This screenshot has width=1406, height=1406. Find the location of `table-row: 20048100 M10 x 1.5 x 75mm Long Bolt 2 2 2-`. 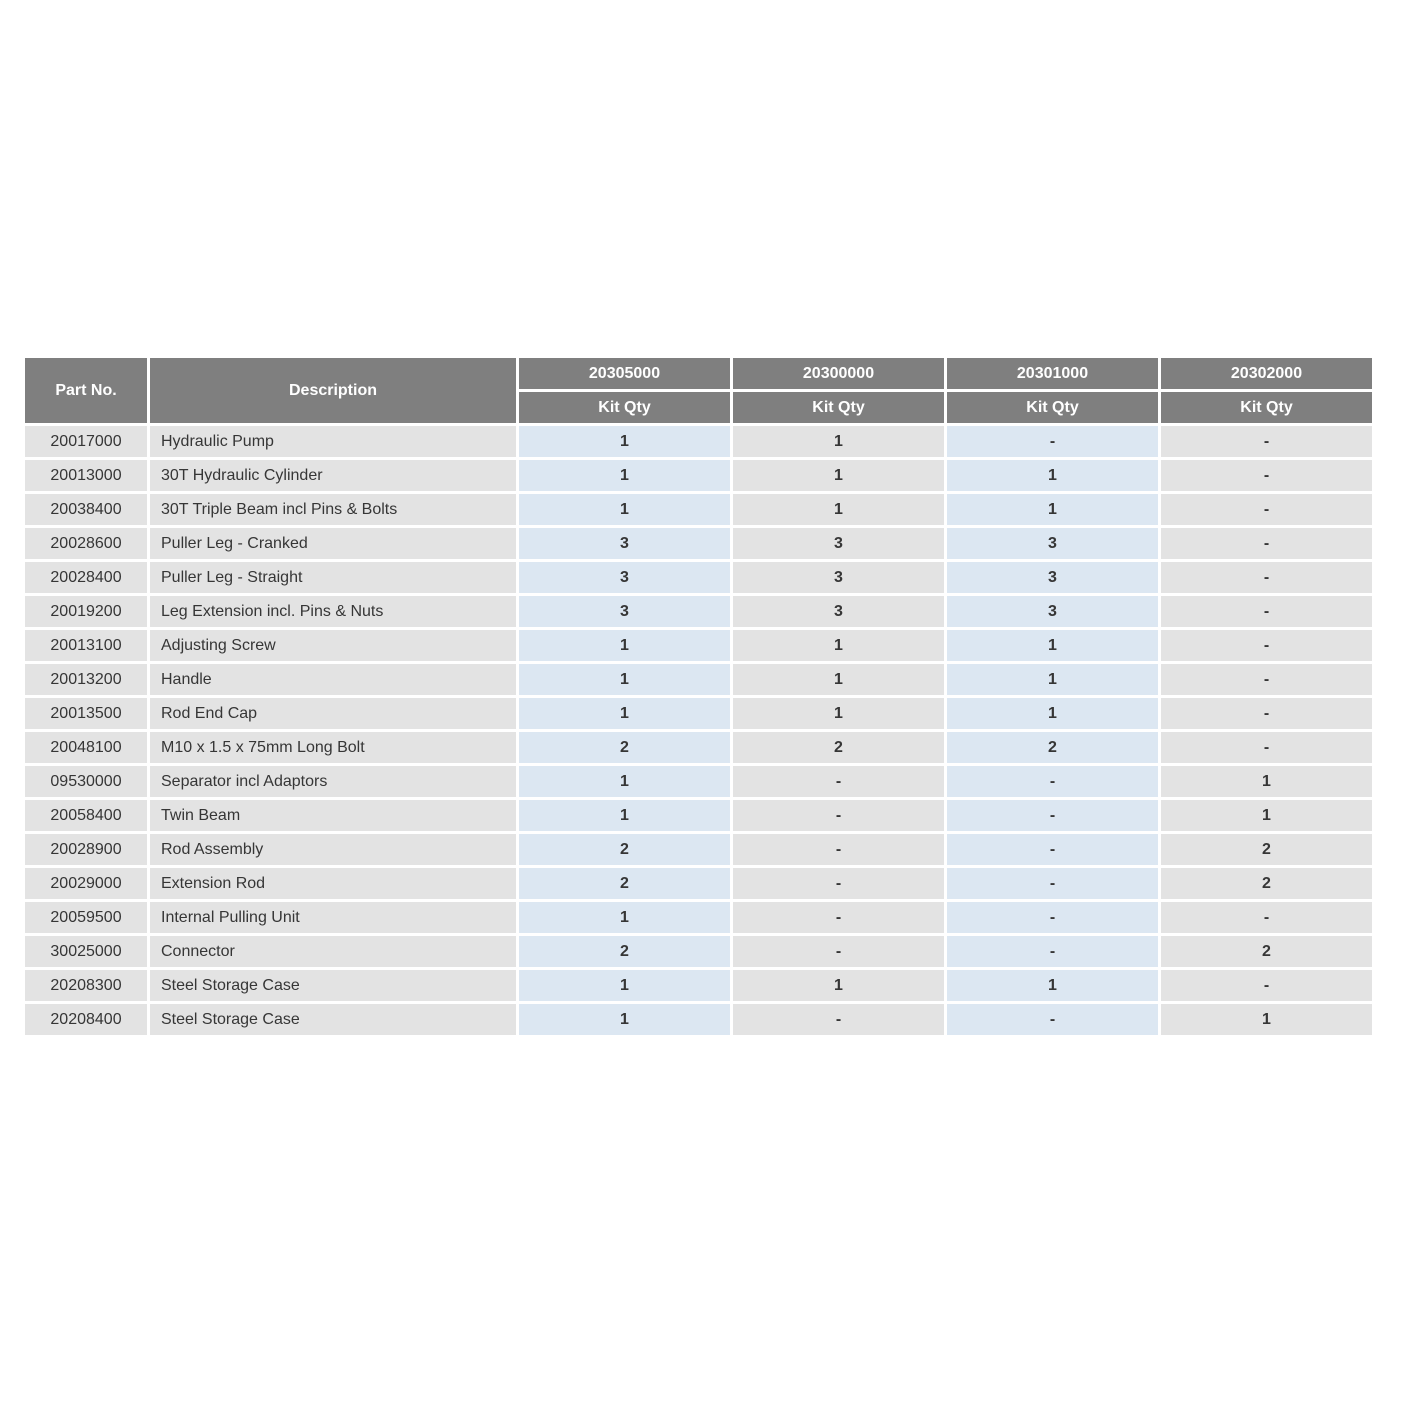

table-row: 20048100 M10 x 1.5 x 75mm Long Bolt 2 2 2- is located at coordinates (698, 747).